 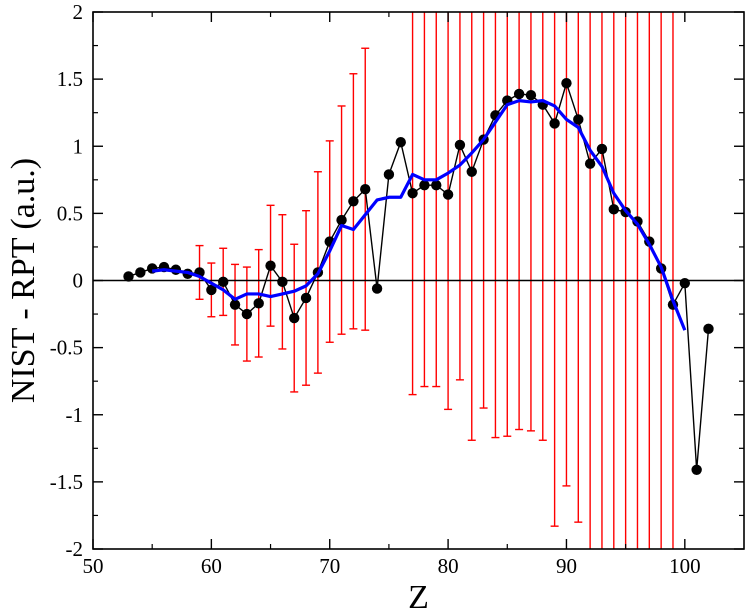 What do you see at coordinates (211, 566) in the screenshot?
I see `x-tick-label: 60` at bounding box center [211, 566].